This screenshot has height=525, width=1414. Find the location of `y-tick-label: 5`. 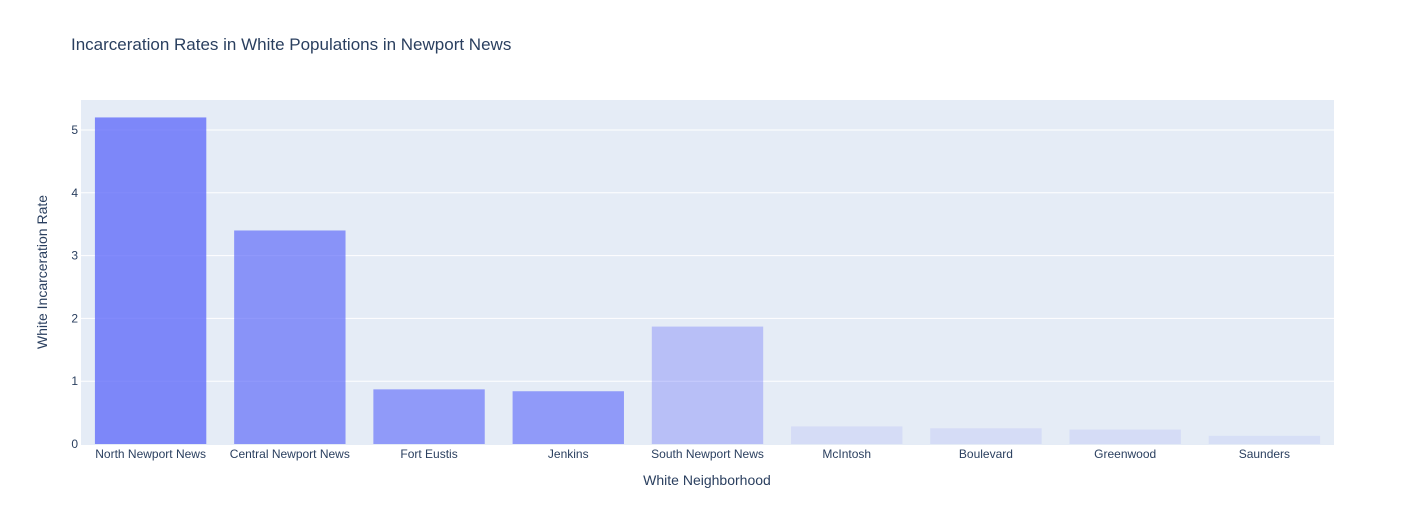

y-tick-label: 5 is located at coordinates (74, 130).